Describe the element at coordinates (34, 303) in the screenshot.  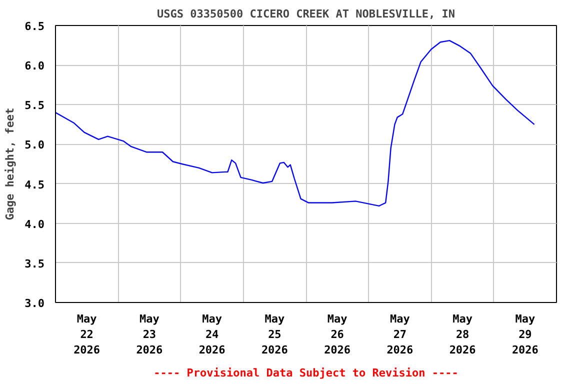
I see `y-tick-label: 3.0` at that location.